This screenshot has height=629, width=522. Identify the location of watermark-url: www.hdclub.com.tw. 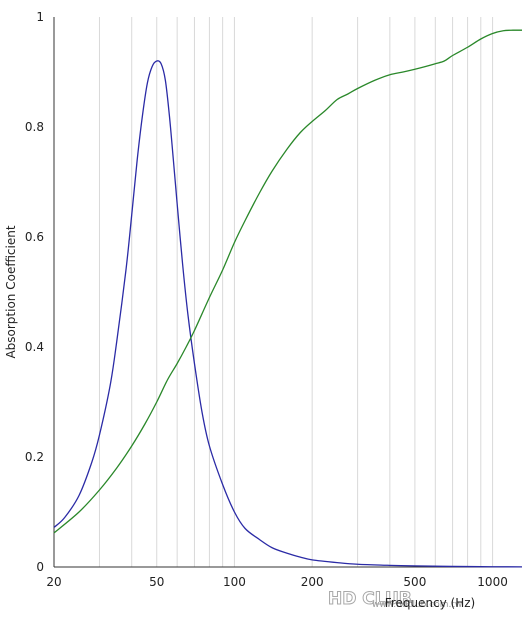
(417, 605).